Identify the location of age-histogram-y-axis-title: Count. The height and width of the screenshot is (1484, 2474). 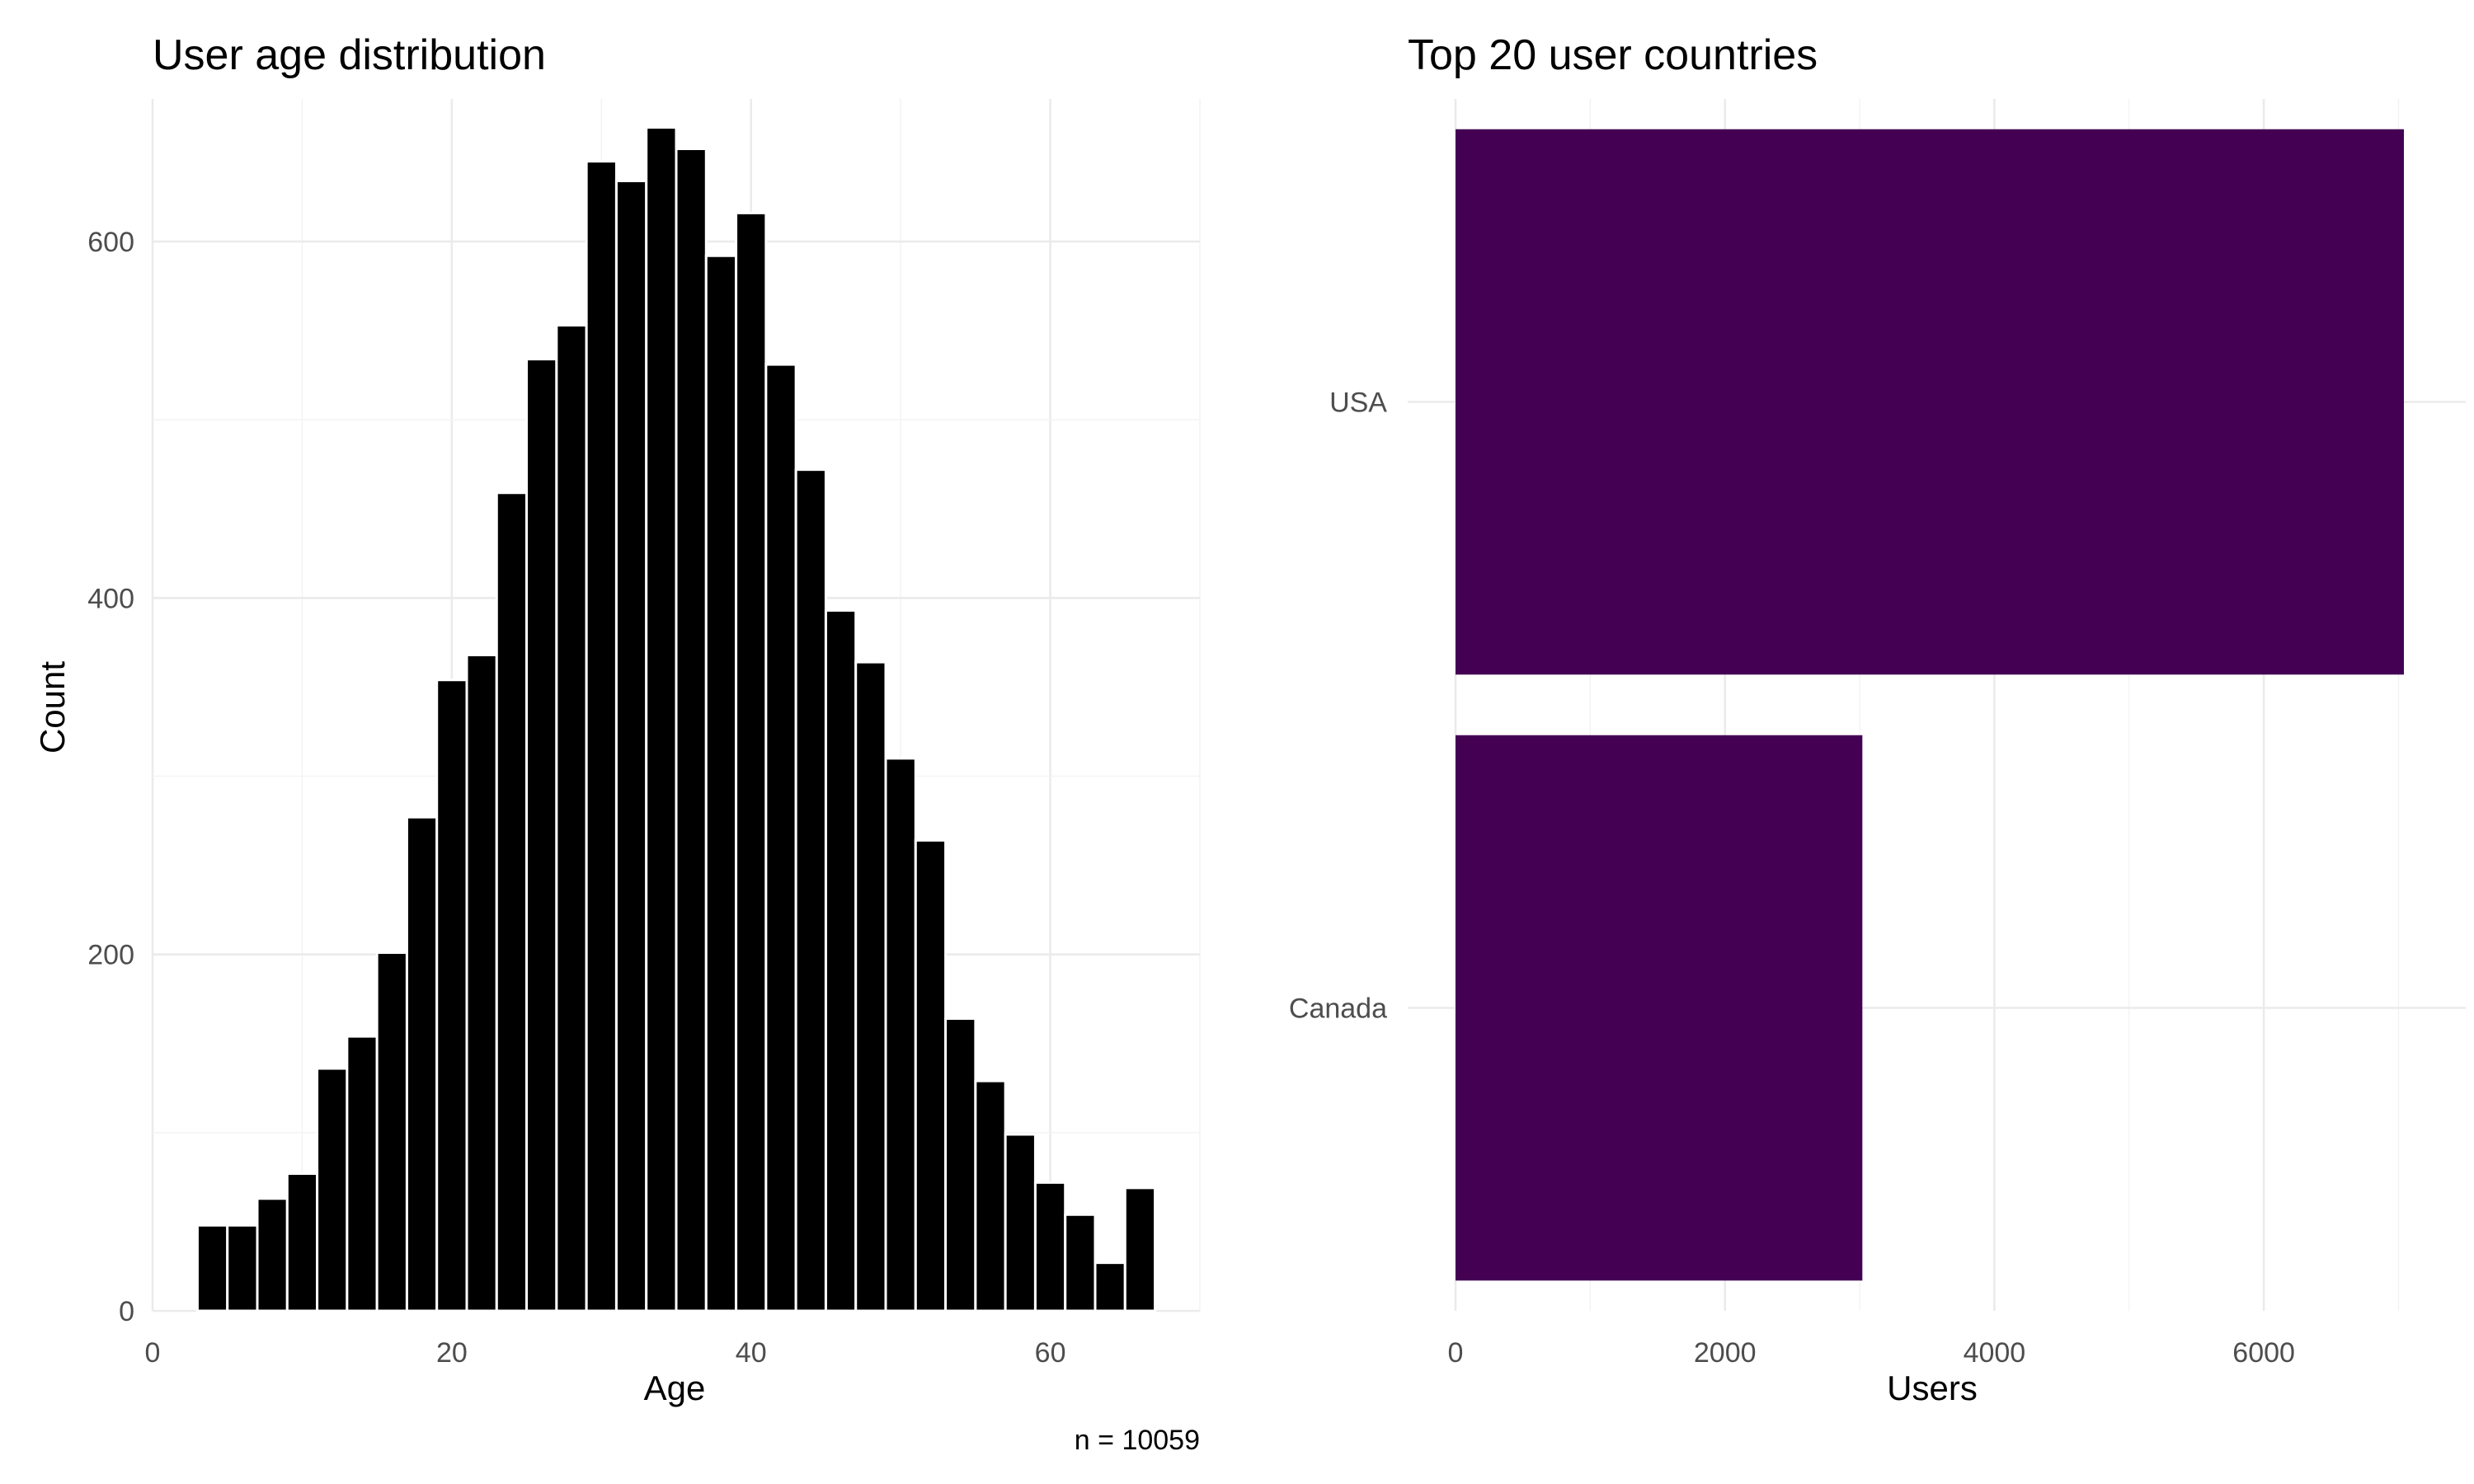
(52, 707).